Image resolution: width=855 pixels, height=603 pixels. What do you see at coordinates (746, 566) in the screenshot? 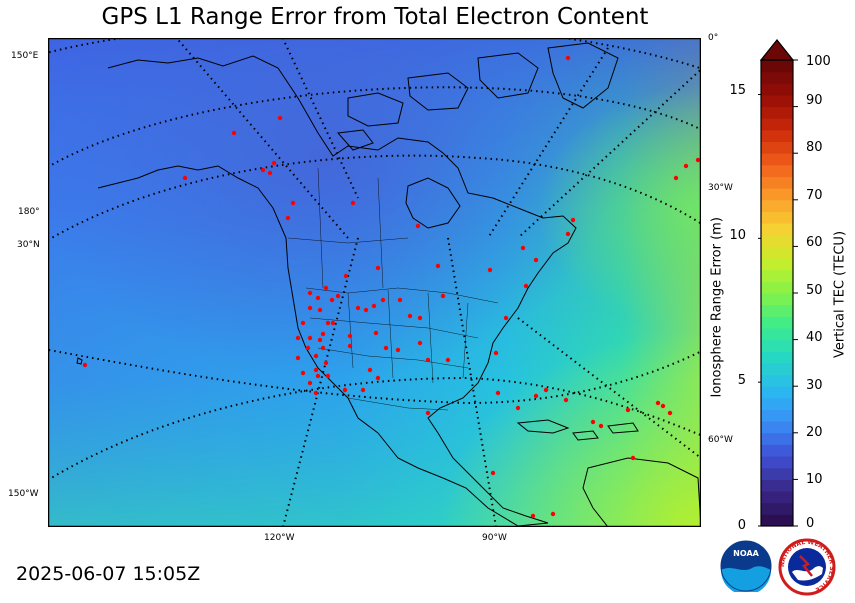
I see `noaa-logo: NOAA` at bounding box center [746, 566].